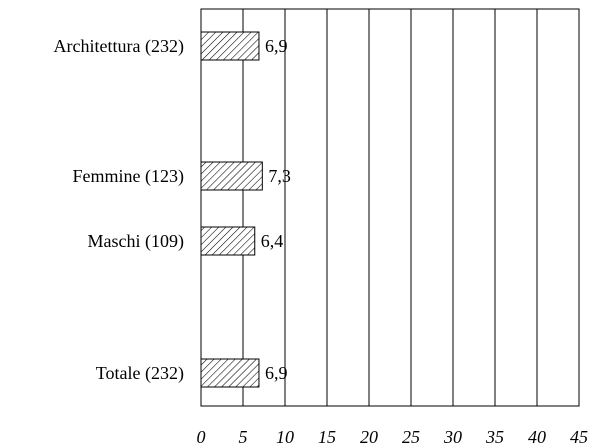  What do you see at coordinates (136, 241) in the screenshot?
I see `category-label: Maschi (109)` at bounding box center [136, 241].